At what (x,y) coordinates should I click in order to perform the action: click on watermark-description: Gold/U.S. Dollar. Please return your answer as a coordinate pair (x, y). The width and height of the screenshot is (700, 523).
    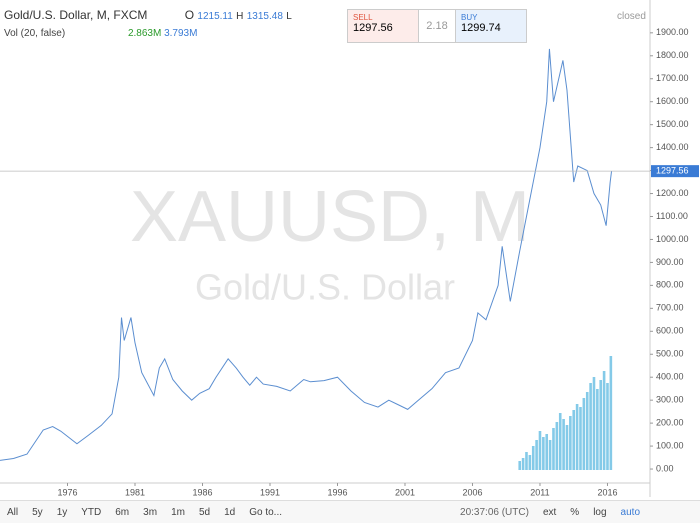
    Looking at the image, I should click on (325, 287).